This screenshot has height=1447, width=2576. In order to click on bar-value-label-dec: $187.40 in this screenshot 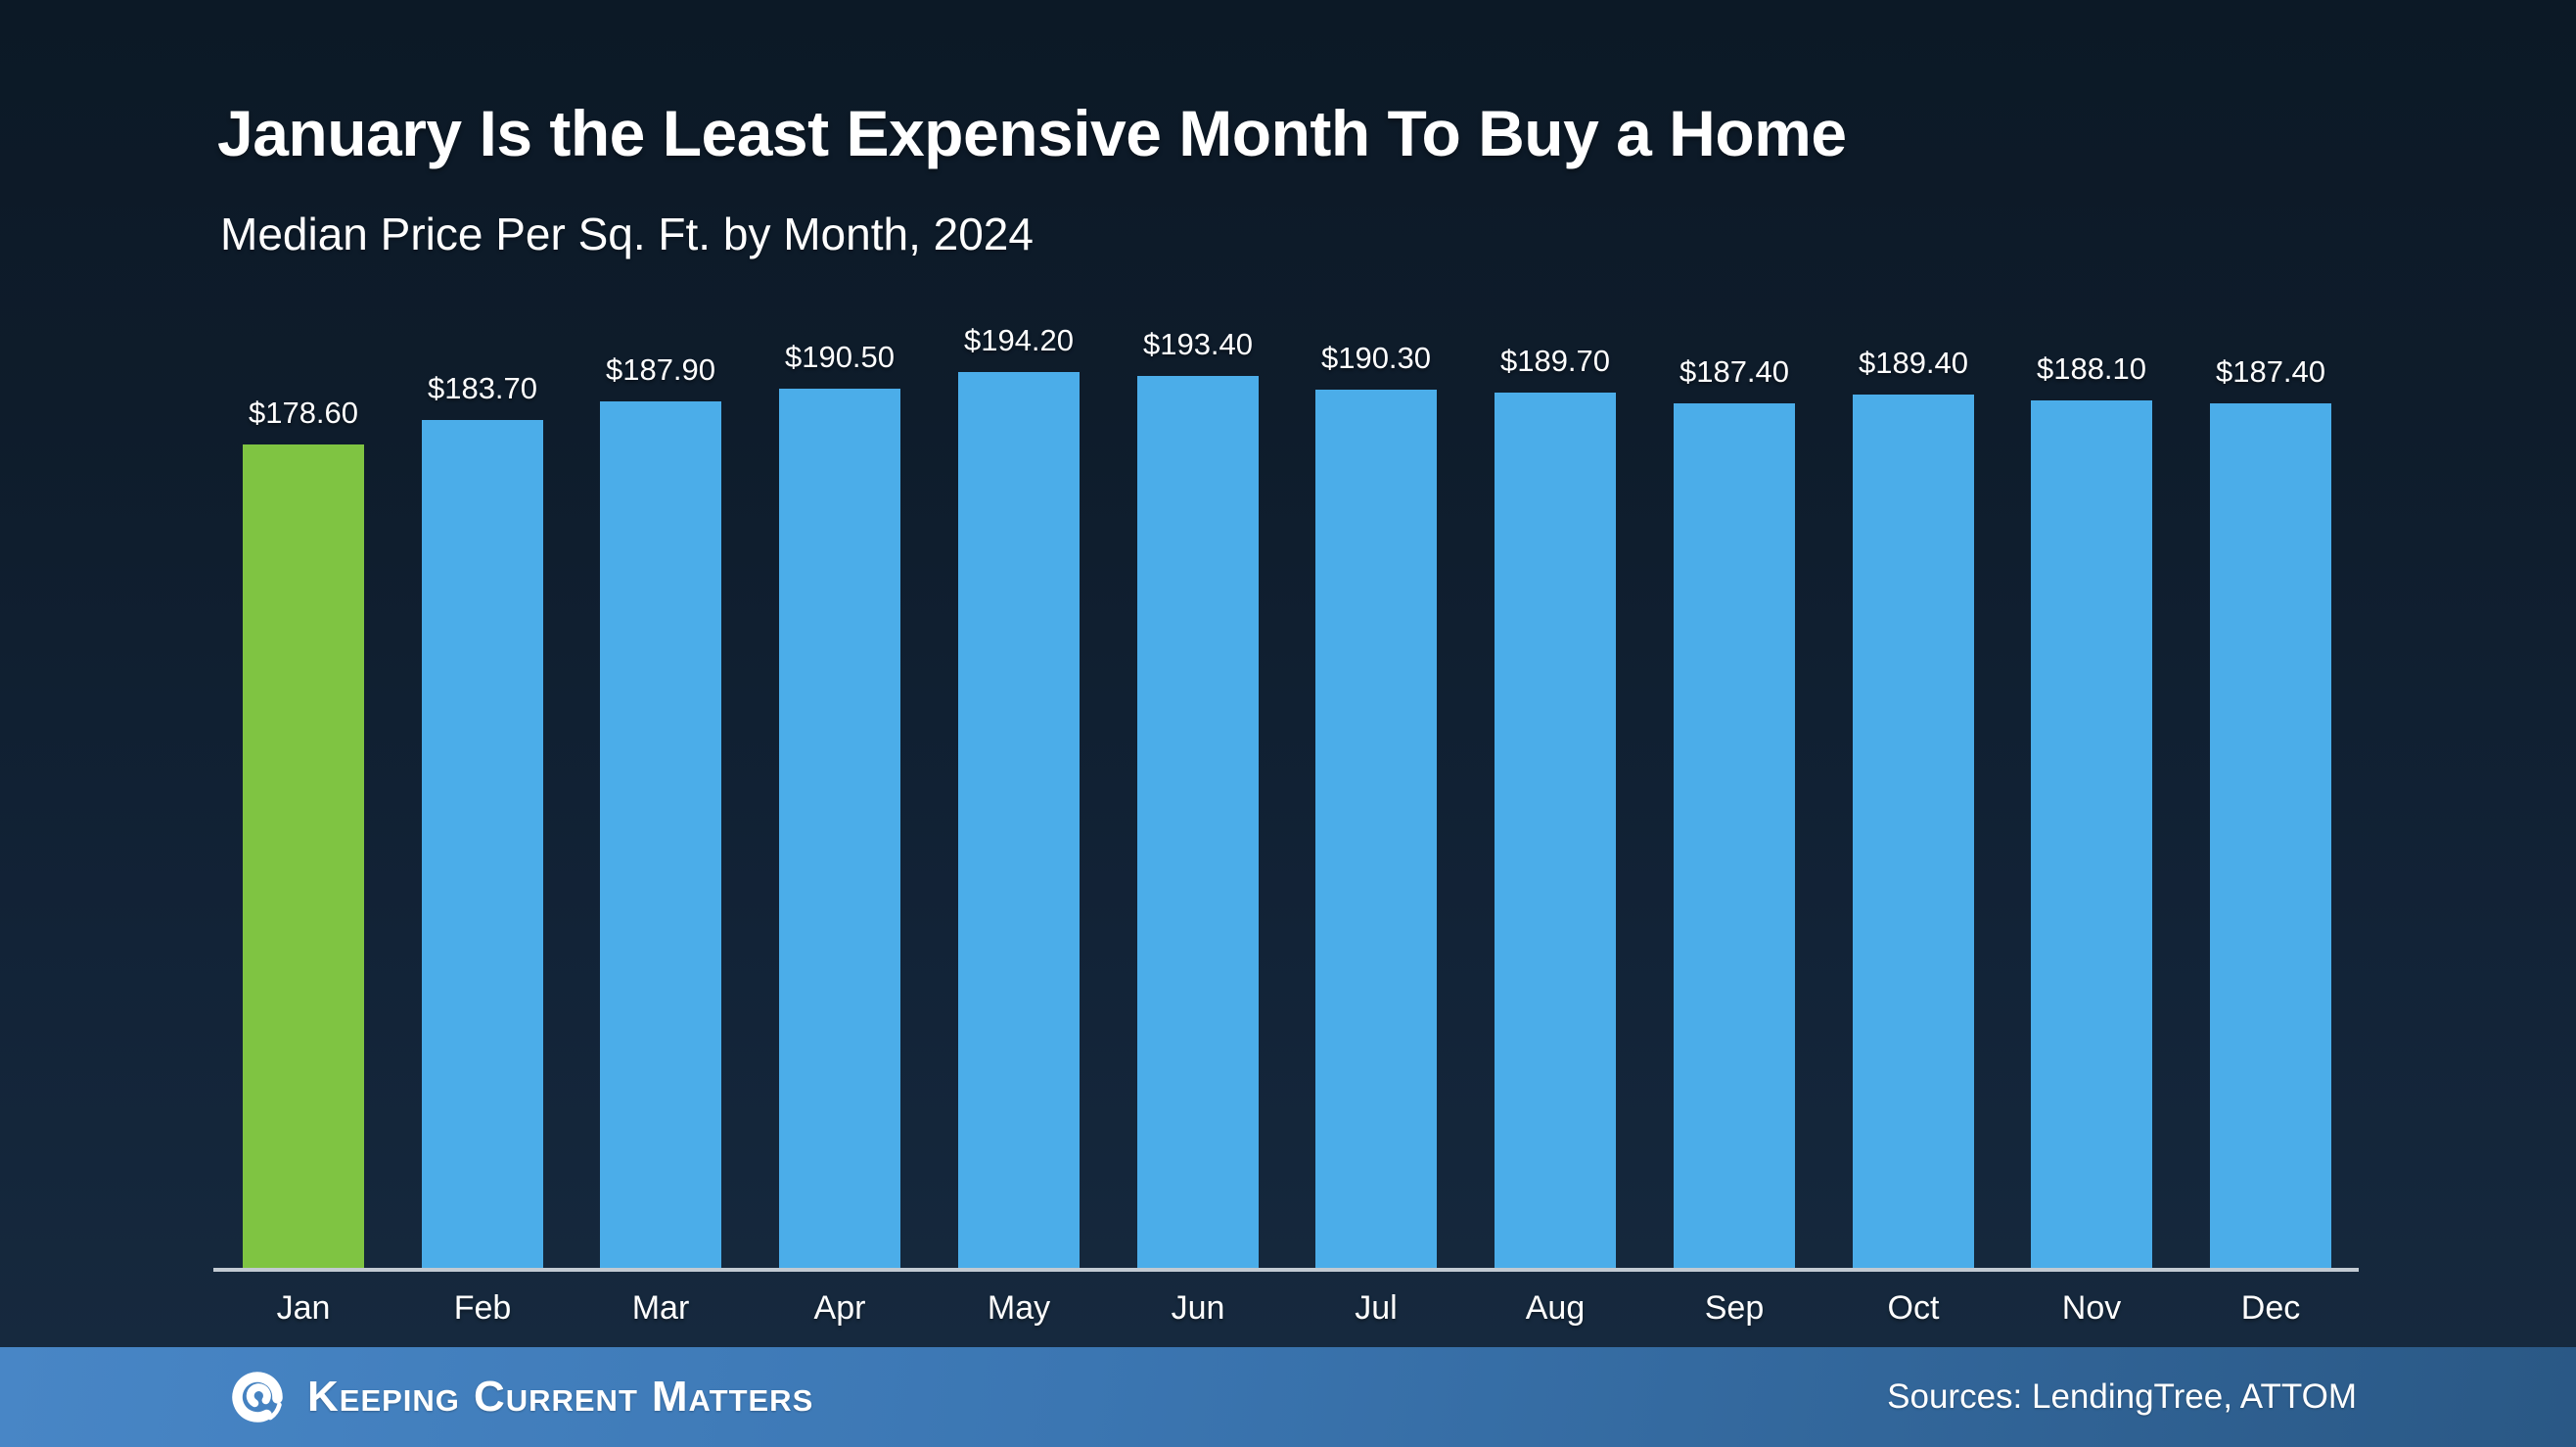, I will do `click(2270, 371)`.